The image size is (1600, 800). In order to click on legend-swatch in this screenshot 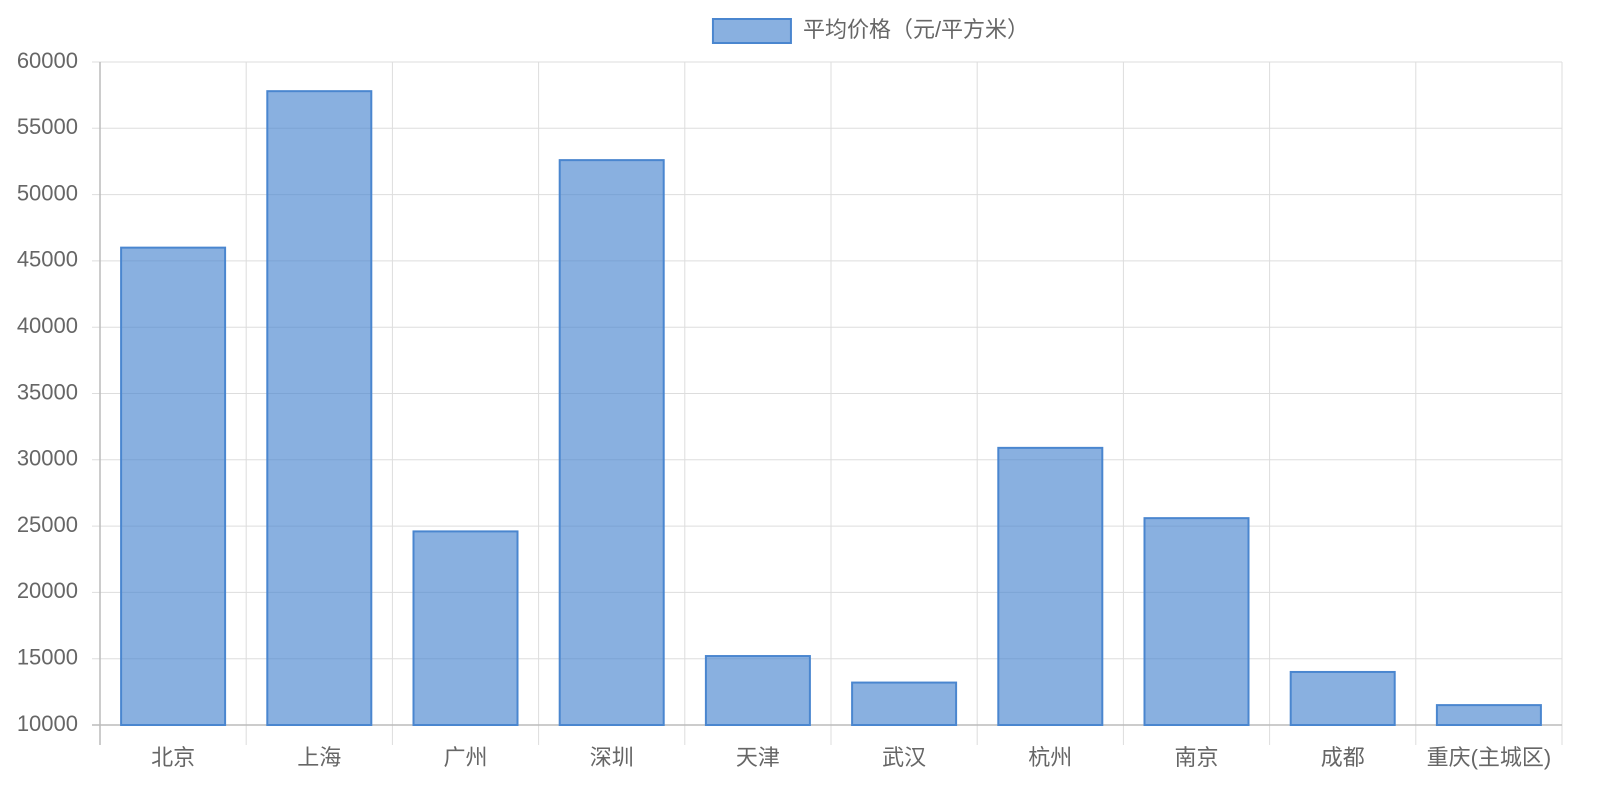, I will do `click(751, 31)`.